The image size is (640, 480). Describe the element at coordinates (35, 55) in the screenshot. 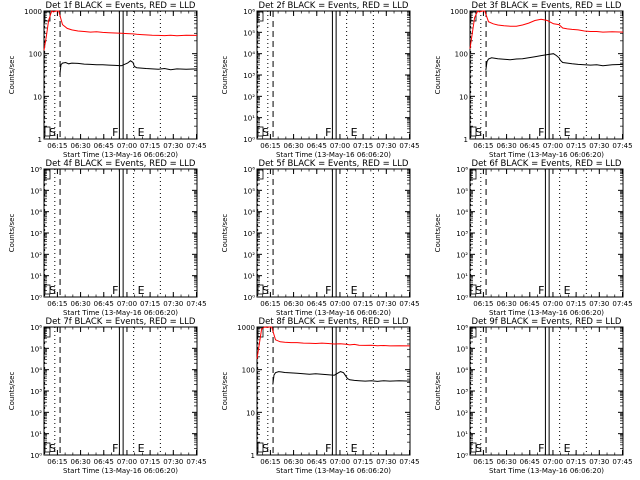

I see `y-tick-label: 100` at that location.